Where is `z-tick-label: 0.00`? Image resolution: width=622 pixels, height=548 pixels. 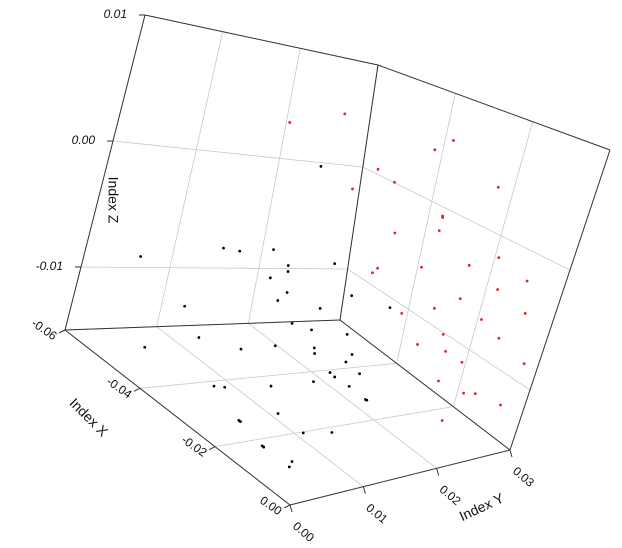
z-tick-label: 0.00 is located at coordinates (84, 140).